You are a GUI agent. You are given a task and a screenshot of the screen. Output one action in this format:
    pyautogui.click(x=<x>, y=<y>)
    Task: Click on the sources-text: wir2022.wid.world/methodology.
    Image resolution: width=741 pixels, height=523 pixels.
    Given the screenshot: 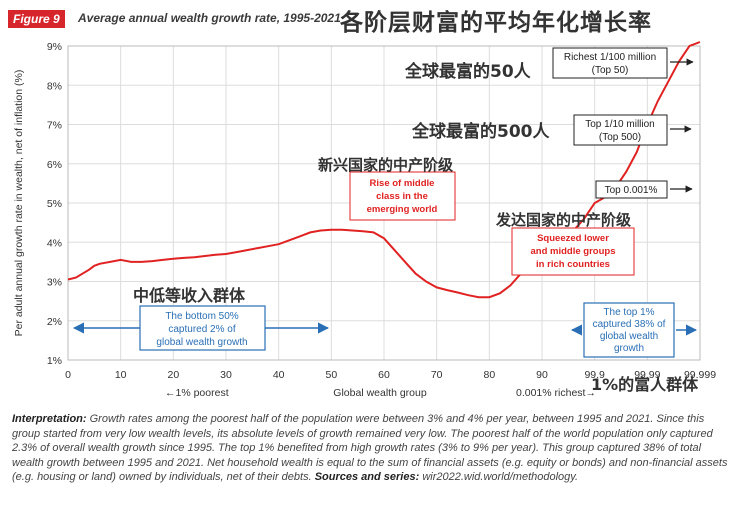 What is the action you would take?
    pyautogui.click(x=500, y=477)
    